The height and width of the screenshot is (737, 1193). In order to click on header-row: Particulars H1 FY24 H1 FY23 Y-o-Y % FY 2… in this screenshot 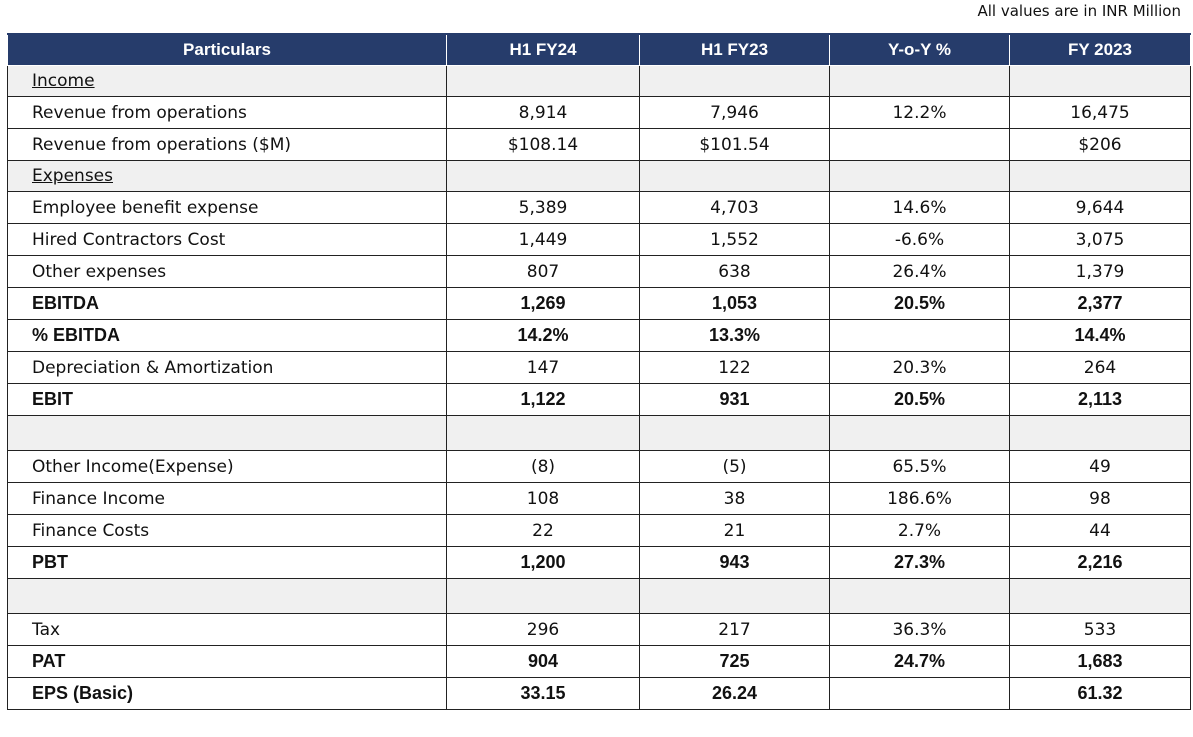, I will do `click(599, 49)`.